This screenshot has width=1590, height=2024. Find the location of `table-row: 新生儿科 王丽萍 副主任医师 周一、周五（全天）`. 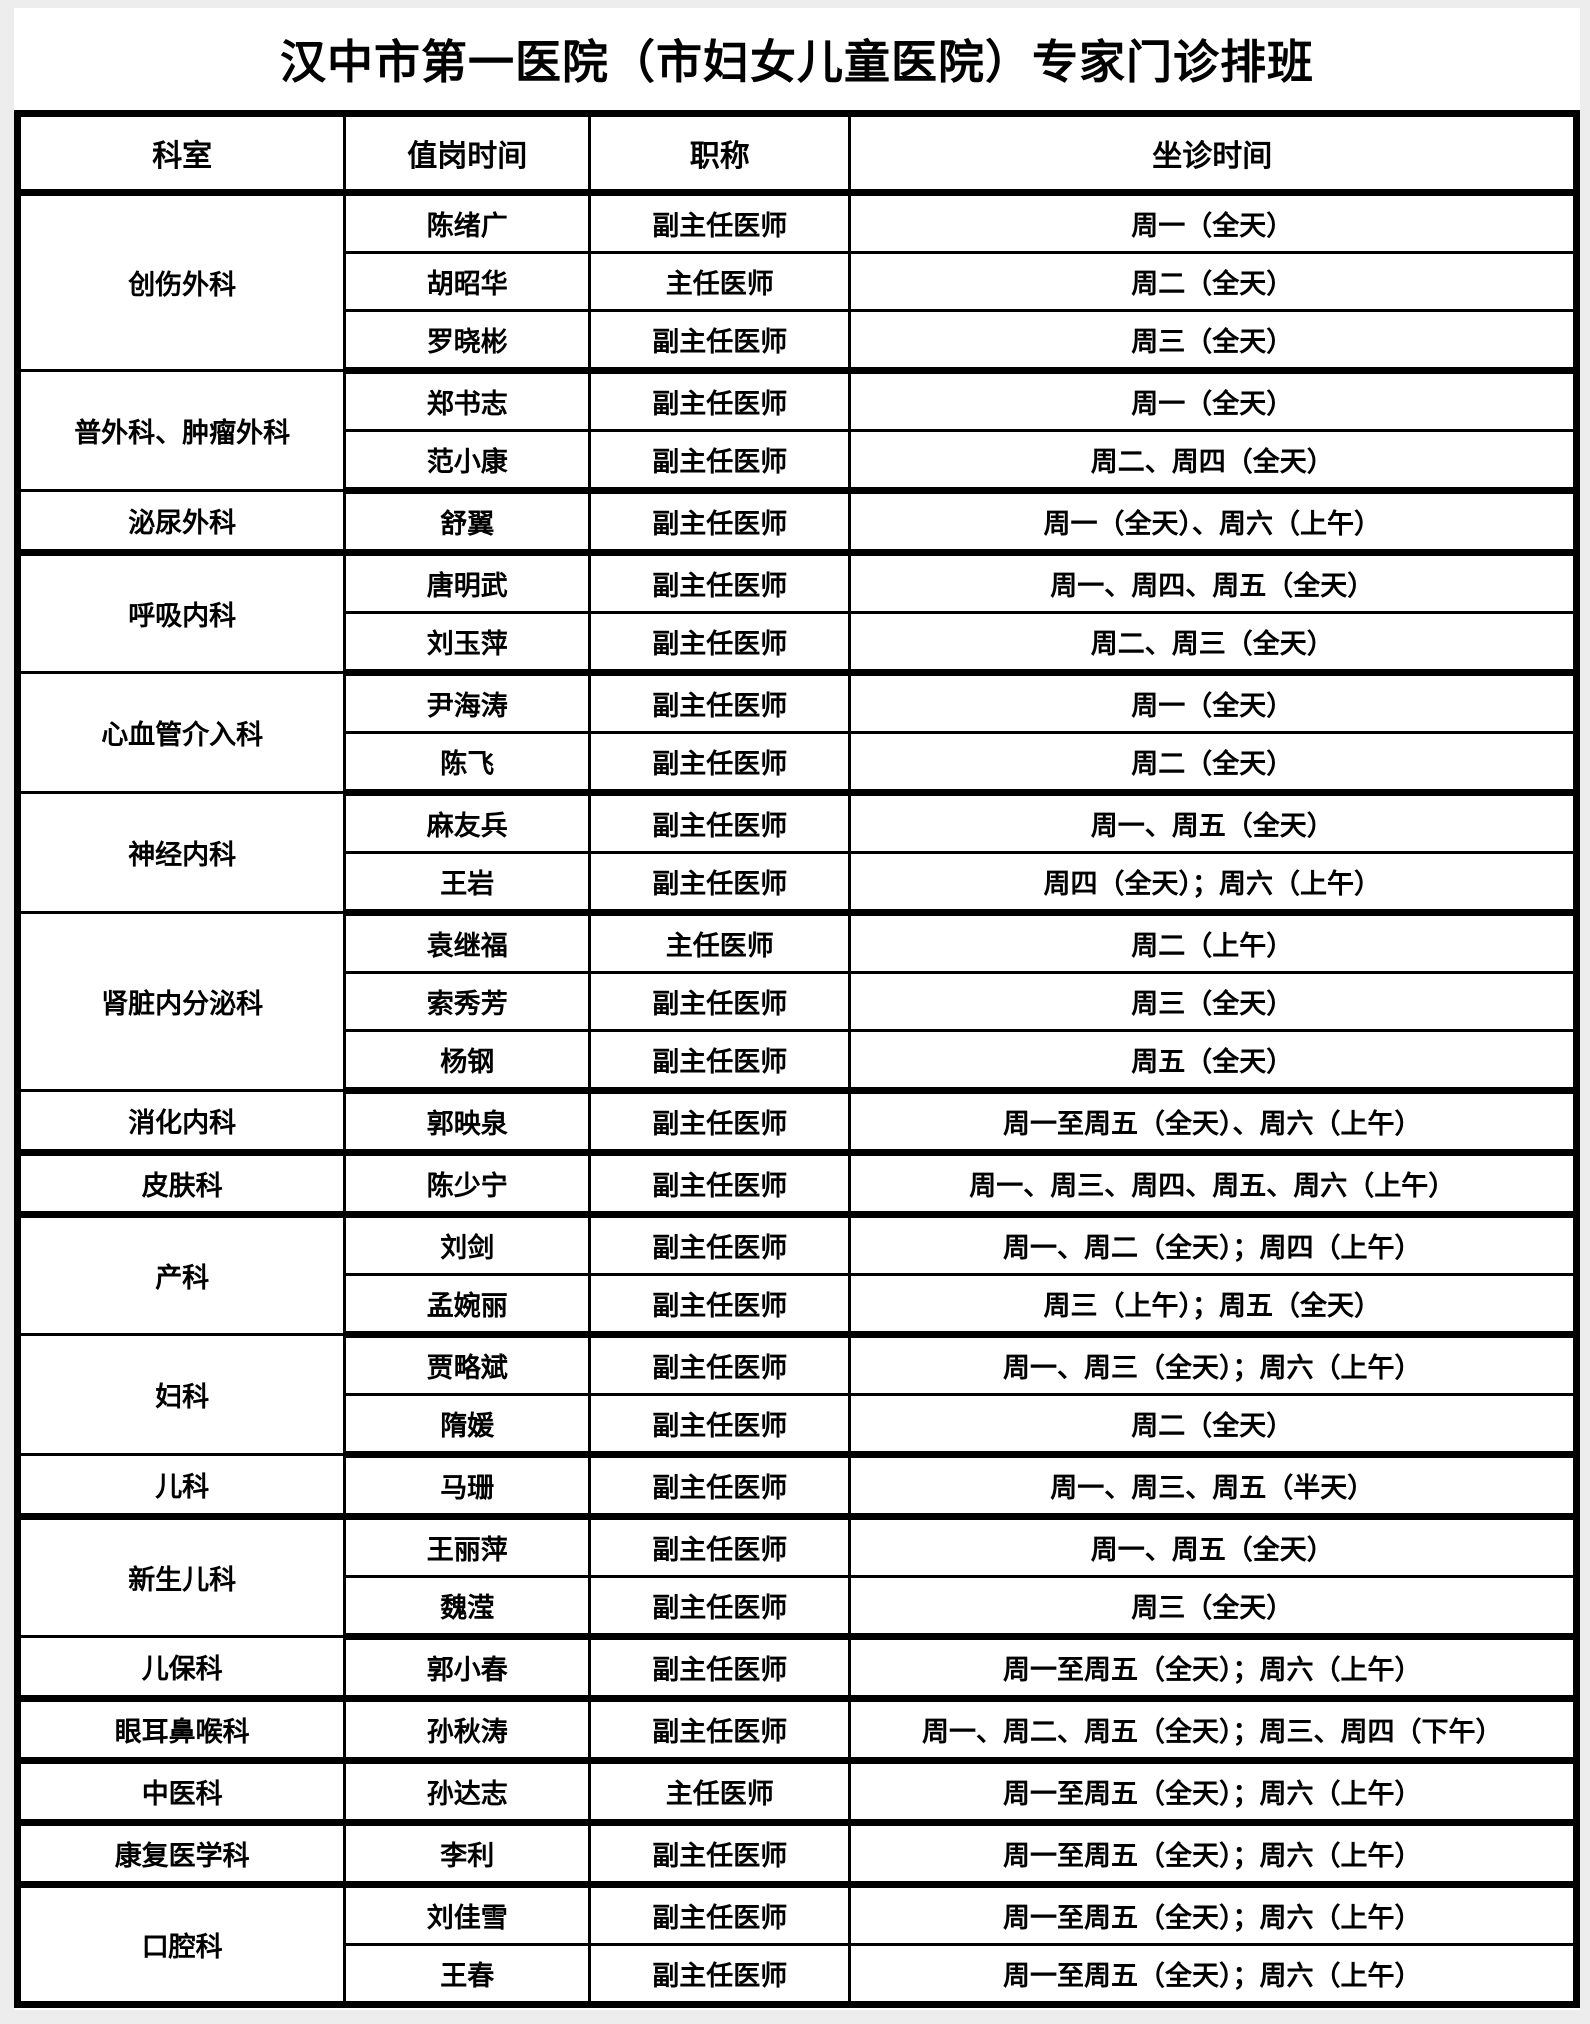

table-row: 新生儿科 王丽萍 副主任医师 周一、周五（全天） is located at coordinates (796, 1576).